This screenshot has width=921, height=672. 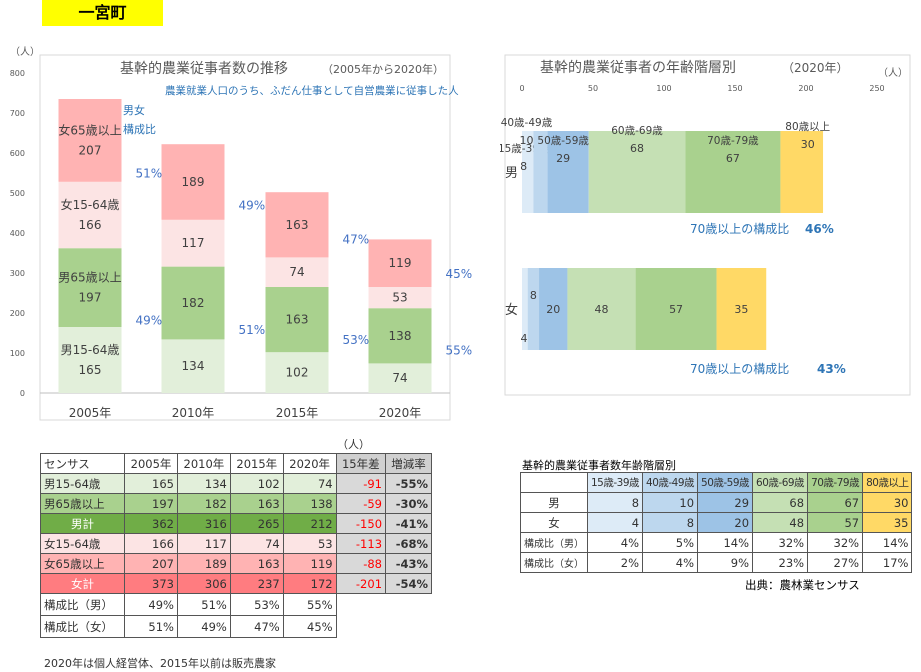 I want to click on table-cell: 67, so click(x=835, y=502).